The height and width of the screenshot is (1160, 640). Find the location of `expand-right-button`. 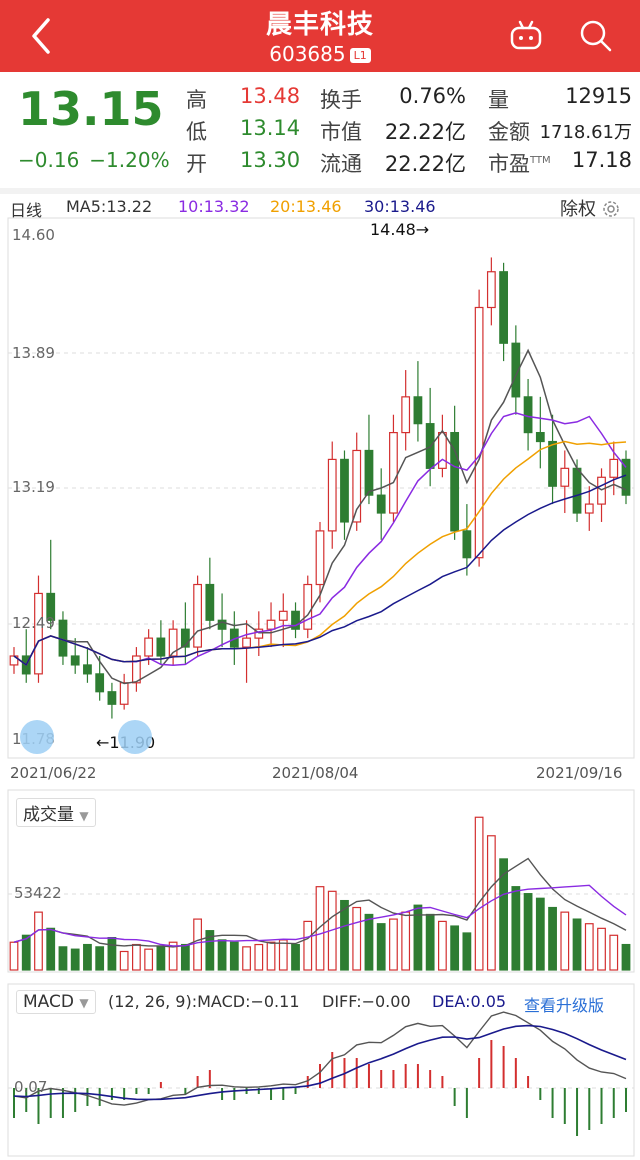

expand-right-button is located at coordinates (135, 737).